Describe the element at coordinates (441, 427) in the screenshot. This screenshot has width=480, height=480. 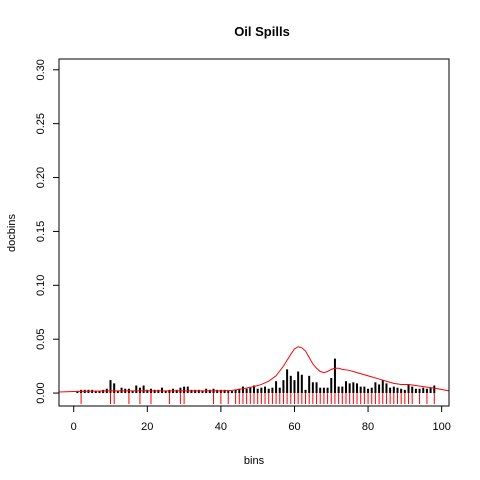
I see `x-tick-label: 100` at that location.